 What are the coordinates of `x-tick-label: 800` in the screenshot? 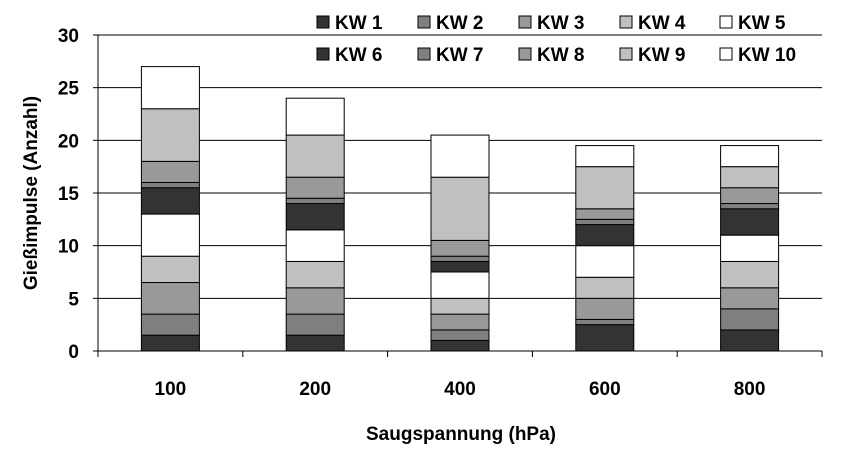 It's located at (750, 389).